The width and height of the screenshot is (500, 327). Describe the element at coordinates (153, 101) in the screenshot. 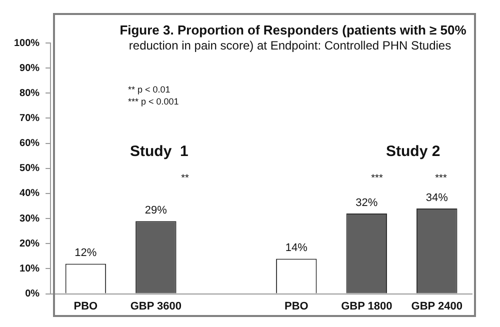

I see `annotation: *** p < 0.001` at that location.